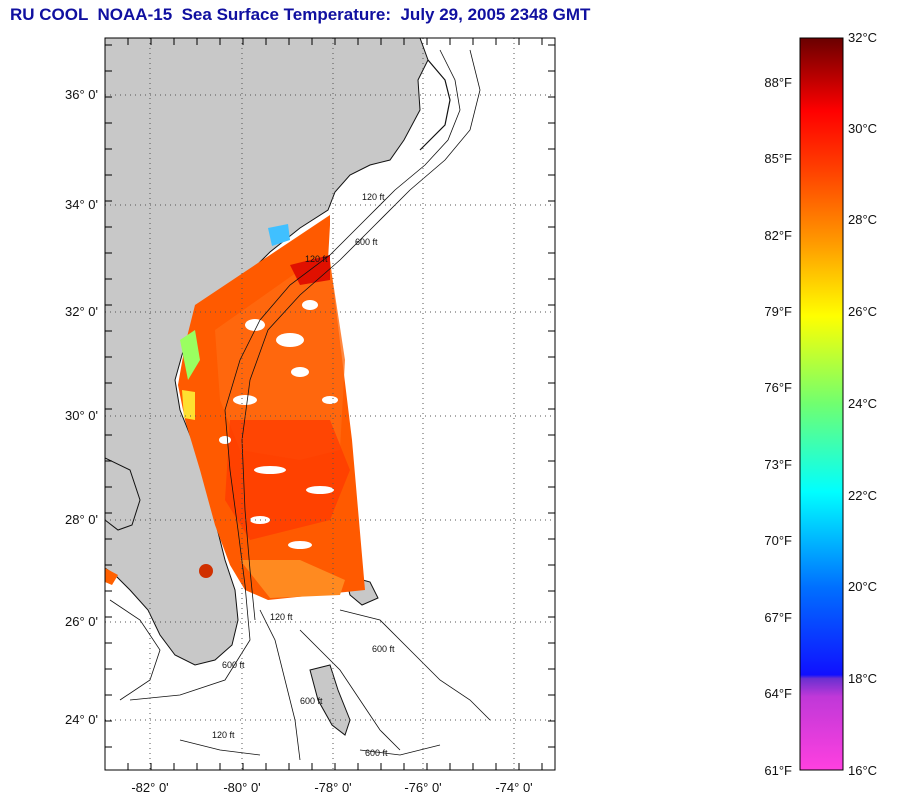 The image size is (897, 801). What do you see at coordinates (862, 678) in the screenshot?
I see `celsius-label: 18°C` at bounding box center [862, 678].